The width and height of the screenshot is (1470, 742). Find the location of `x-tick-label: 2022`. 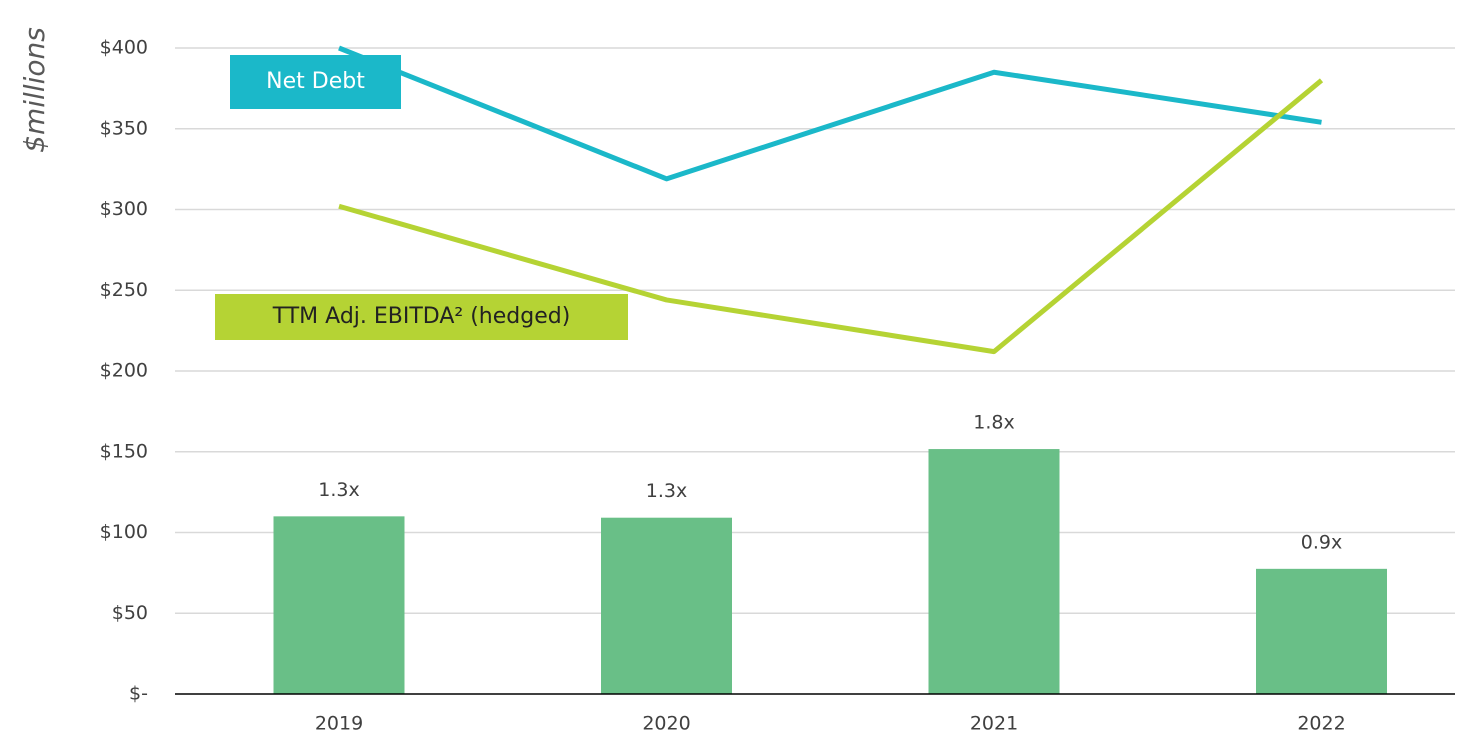

x-tick-label: 2022 is located at coordinates (1321, 724).